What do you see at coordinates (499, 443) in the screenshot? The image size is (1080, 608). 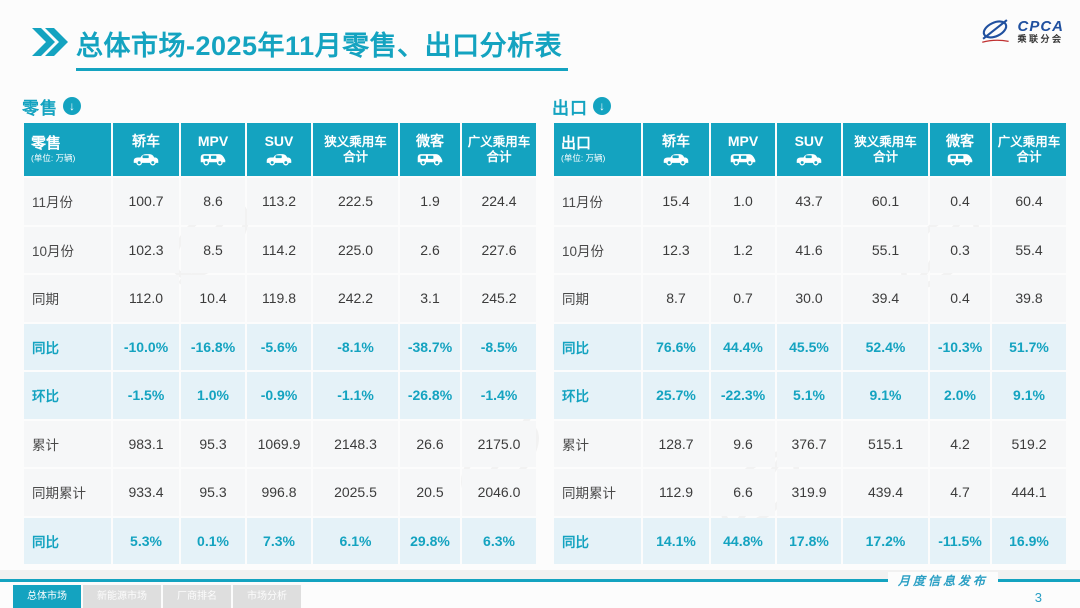 I see `table-cell: 2175.0` at bounding box center [499, 443].